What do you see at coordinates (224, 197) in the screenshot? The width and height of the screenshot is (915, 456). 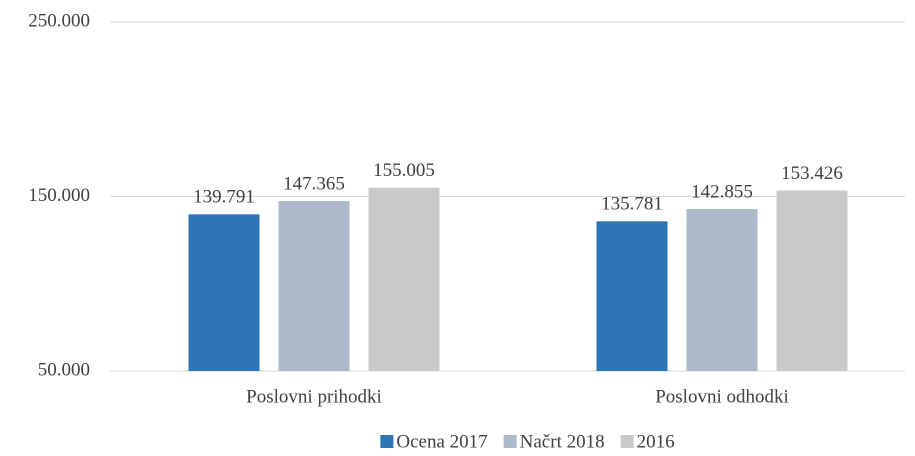 I see `value-label: 139.791` at bounding box center [224, 197].